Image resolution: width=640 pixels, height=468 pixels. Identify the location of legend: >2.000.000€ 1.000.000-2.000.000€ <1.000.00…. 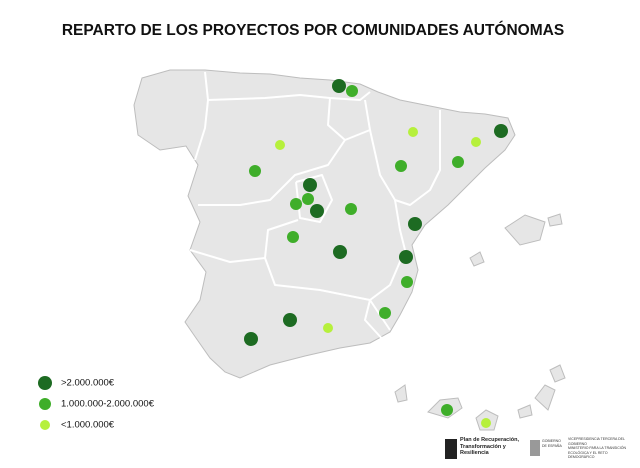
(96, 403).